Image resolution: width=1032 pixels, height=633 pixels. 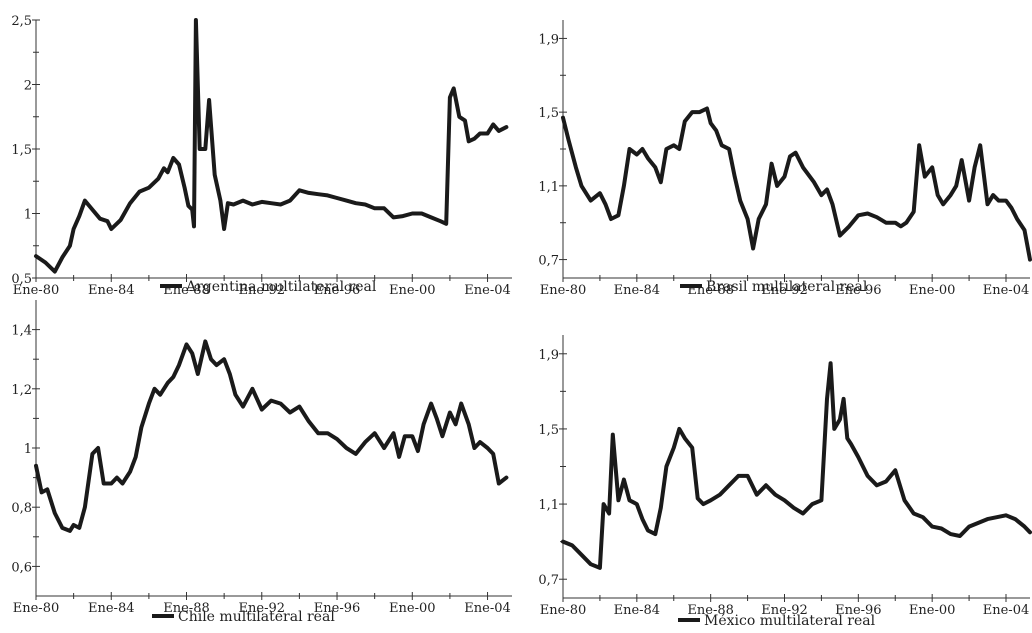 What do you see at coordinates (21, 567) in the screenshot?
I see `y-tick-label: 0,6` at bounding box center [21, 567].